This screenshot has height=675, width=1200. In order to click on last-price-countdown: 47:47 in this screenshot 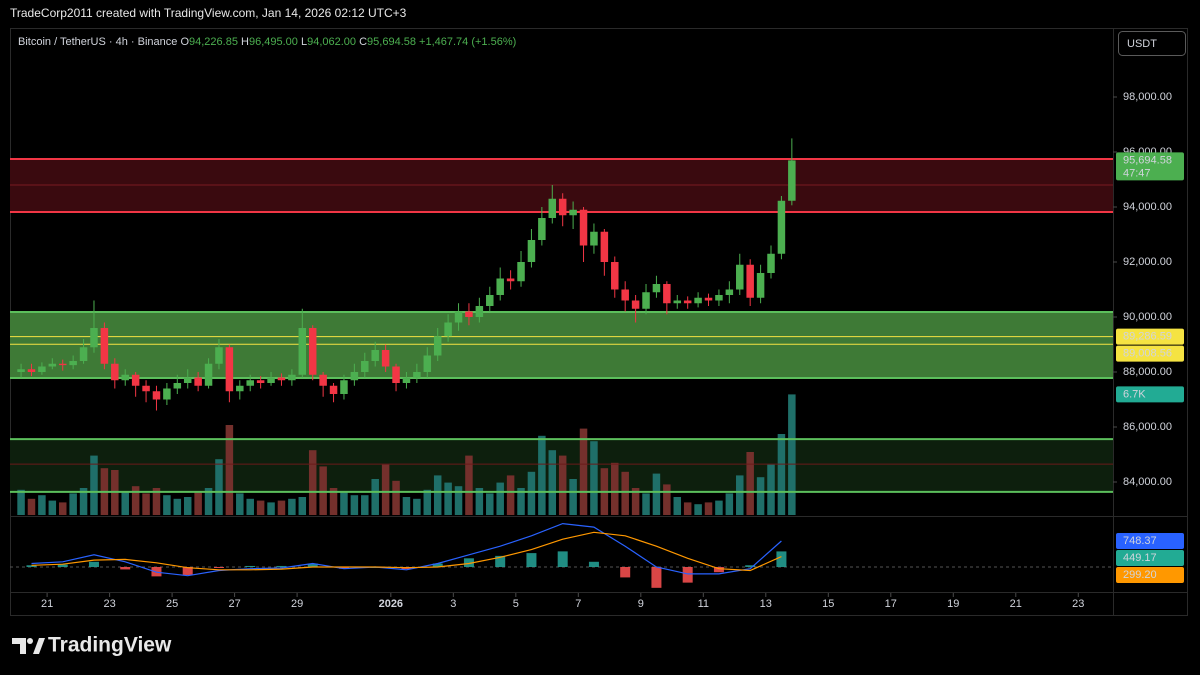, I will do `click(1137, 173)`.